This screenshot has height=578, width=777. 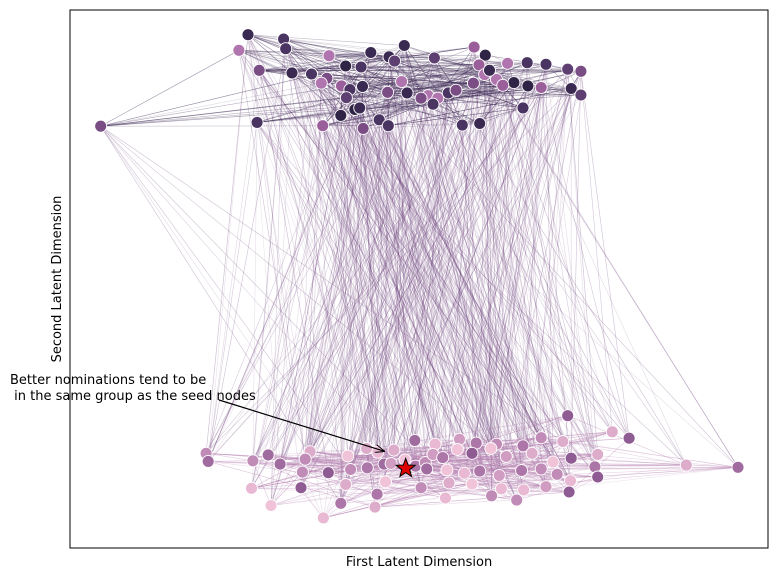 I want to click on seed-layer, so click(x=405, y=467).